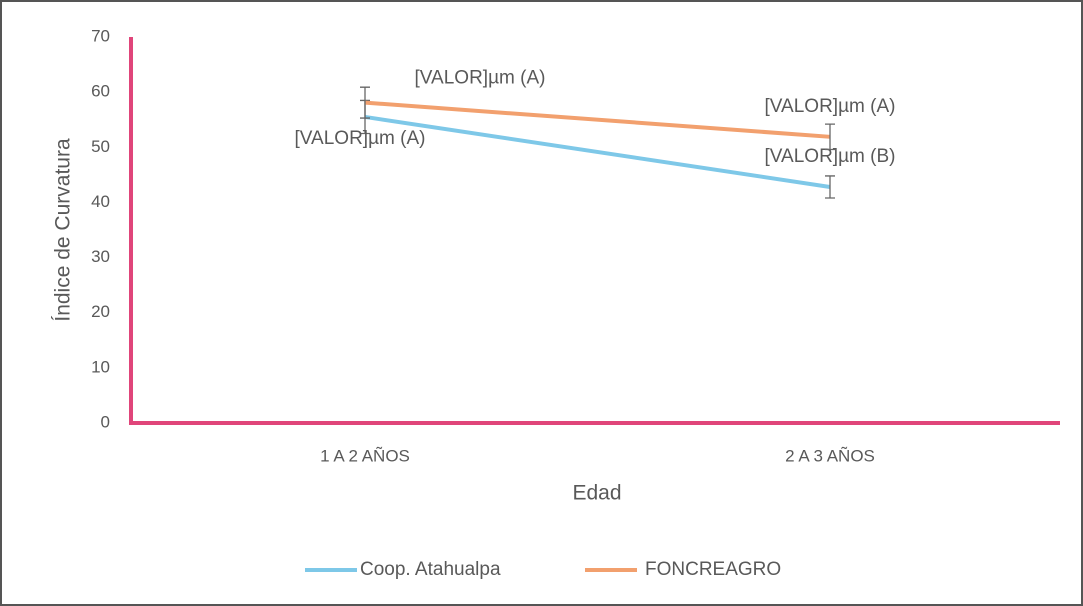  I want to click on y-axis-title: Índice de Curvatura, so click(63, 230).